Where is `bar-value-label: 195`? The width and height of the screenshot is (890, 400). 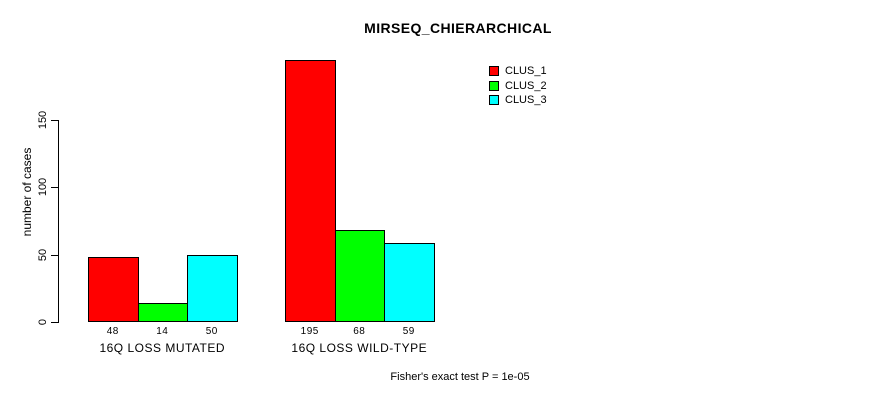
bar-value-label: 195 is located at coordinates (309, 331).